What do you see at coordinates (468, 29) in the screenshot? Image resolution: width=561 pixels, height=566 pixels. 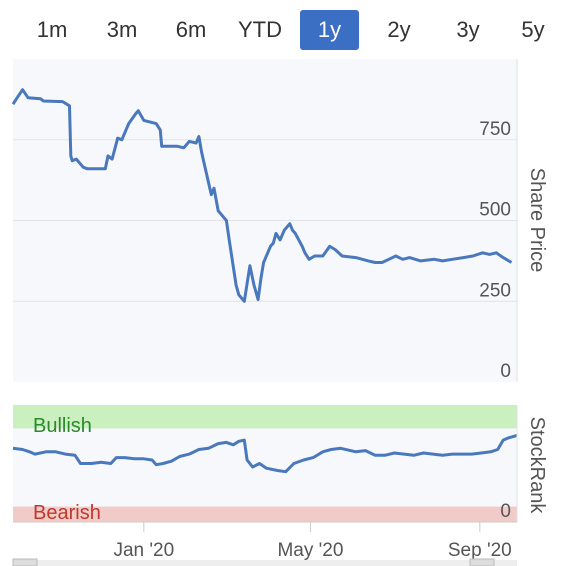 I see `range-tab-3y: 3y` at bounding box center [468, 29].